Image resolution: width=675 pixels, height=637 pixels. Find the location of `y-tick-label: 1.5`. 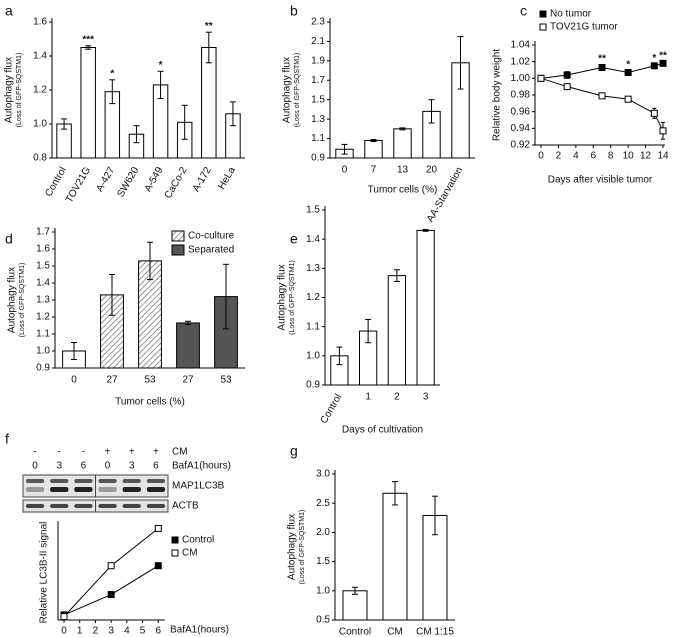

y-tick-label: 1.5 is located at coordinates (313, 210).